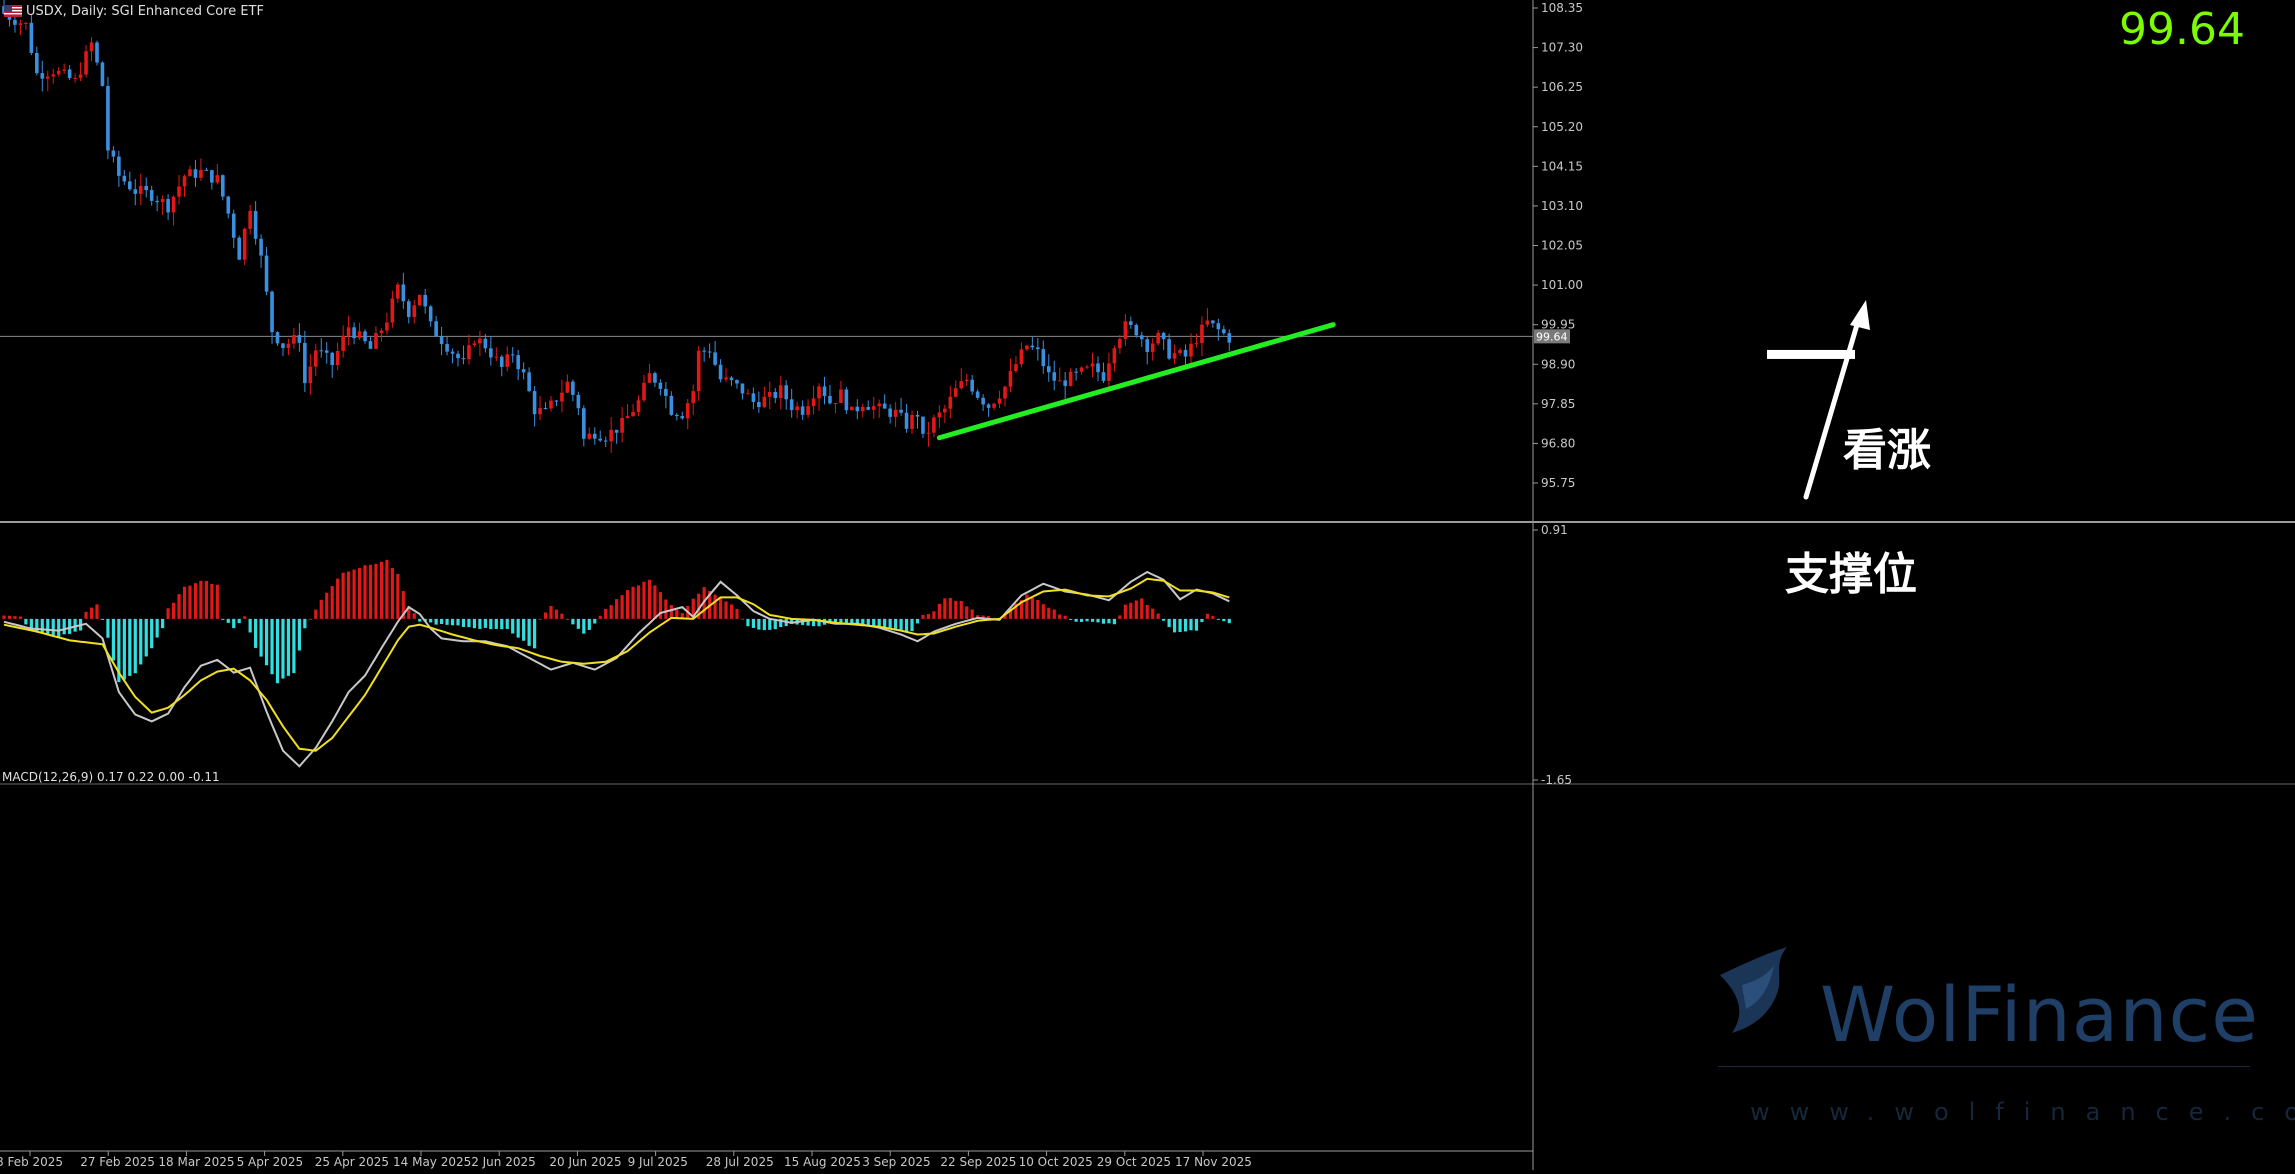  I want to click on date-tick-label: 17 Nov 2025, so click(1213, 1162).